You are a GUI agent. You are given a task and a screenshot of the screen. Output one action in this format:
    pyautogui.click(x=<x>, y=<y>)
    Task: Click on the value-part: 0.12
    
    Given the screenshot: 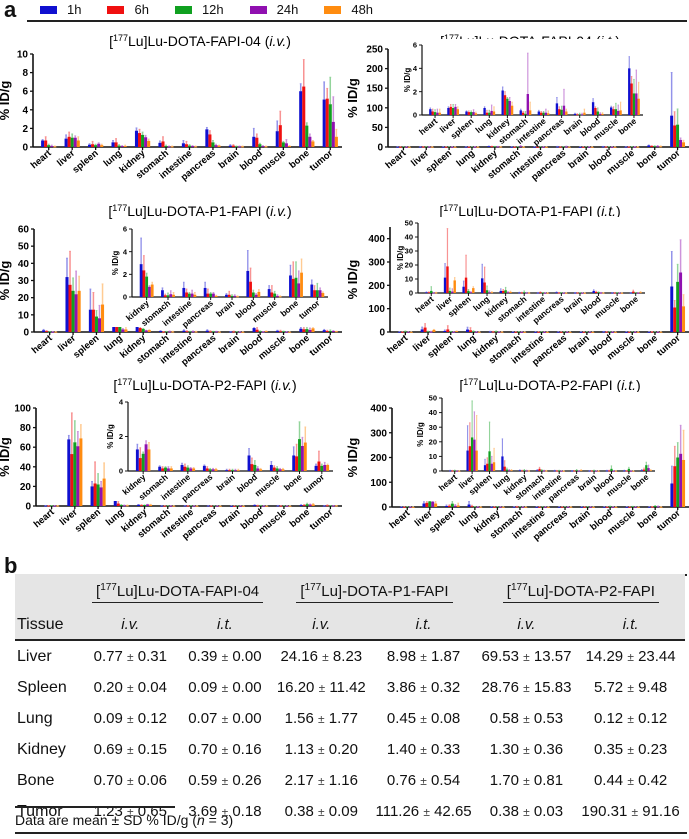 What is the action you would take?
    pyautogui.click(x=650, y=718)
    